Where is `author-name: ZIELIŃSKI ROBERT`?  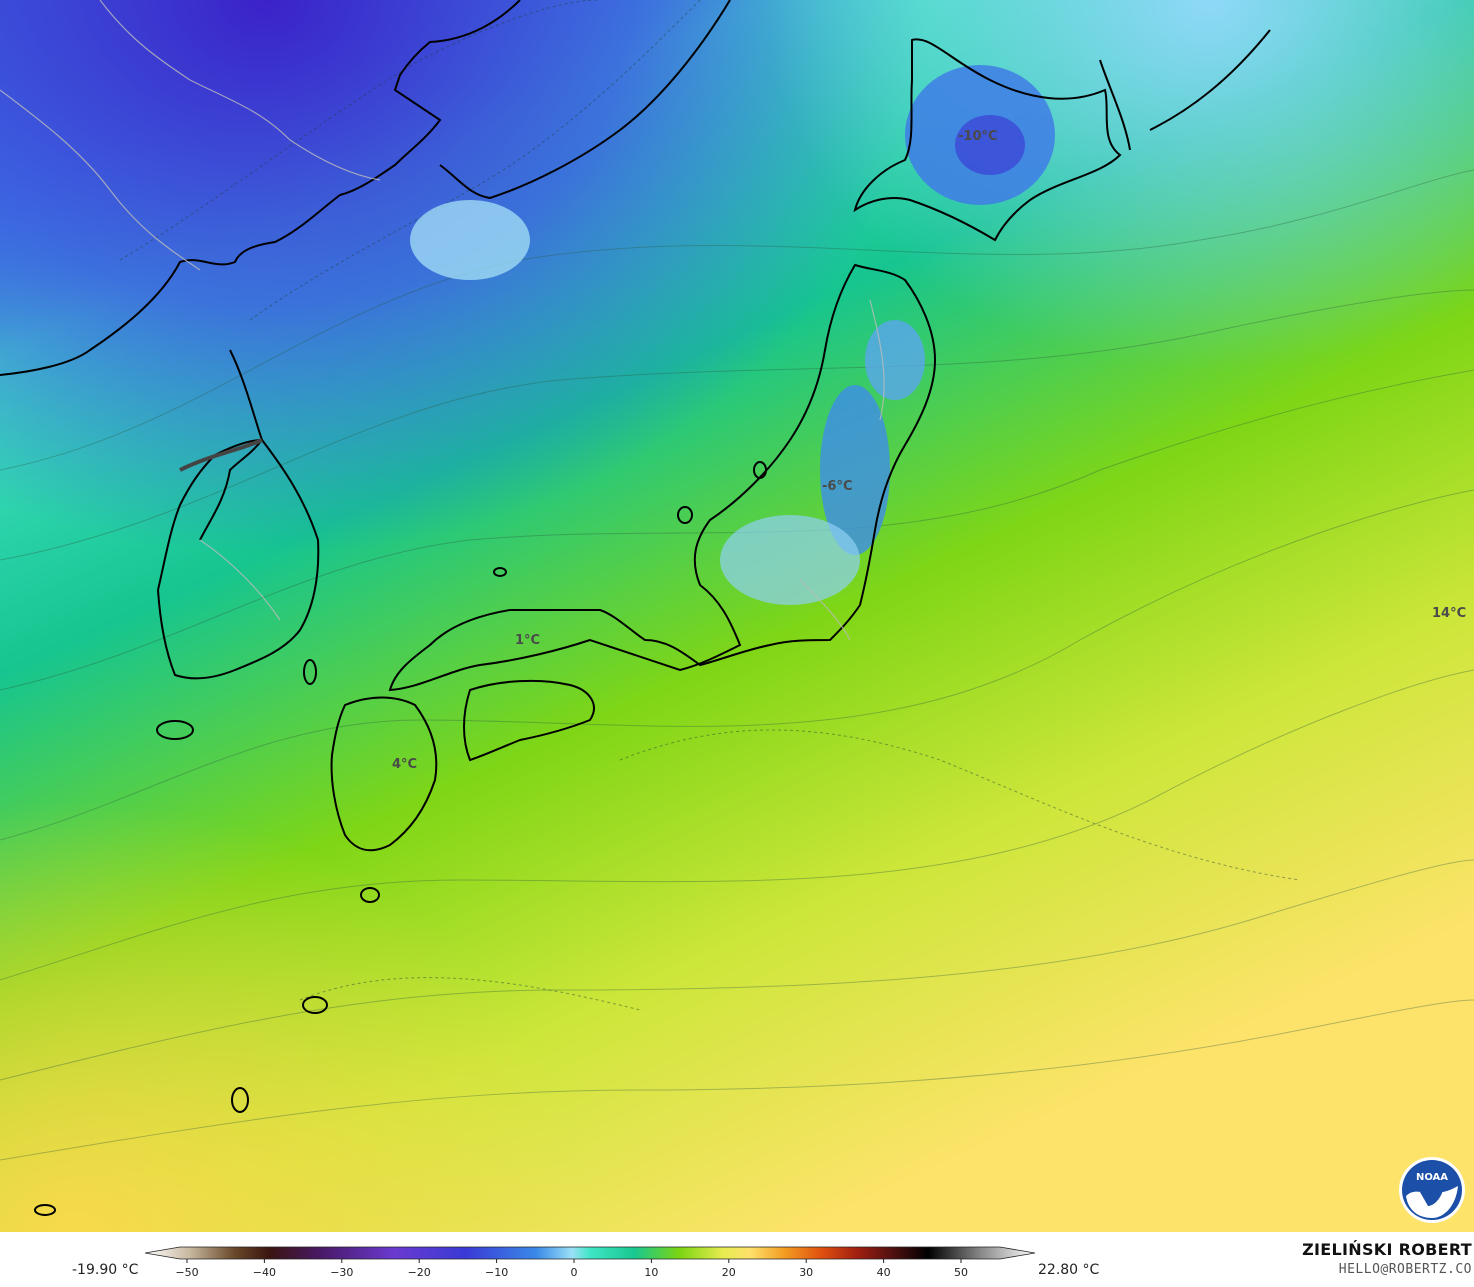 author-name: ZIELIŃSKI ROBERT is located at coordinates (1387, 1249).